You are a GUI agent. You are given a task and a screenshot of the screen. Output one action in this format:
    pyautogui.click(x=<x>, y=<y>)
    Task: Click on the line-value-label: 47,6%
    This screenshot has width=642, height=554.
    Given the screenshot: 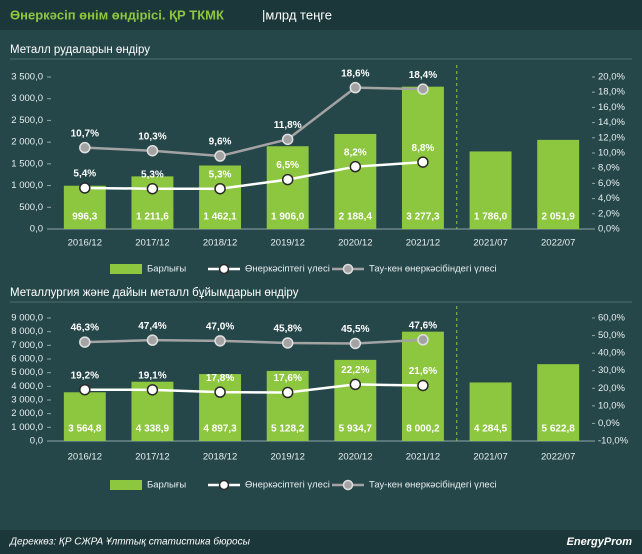 What is the action you would take?
    pyautogui.click(x=423, y=325)
    